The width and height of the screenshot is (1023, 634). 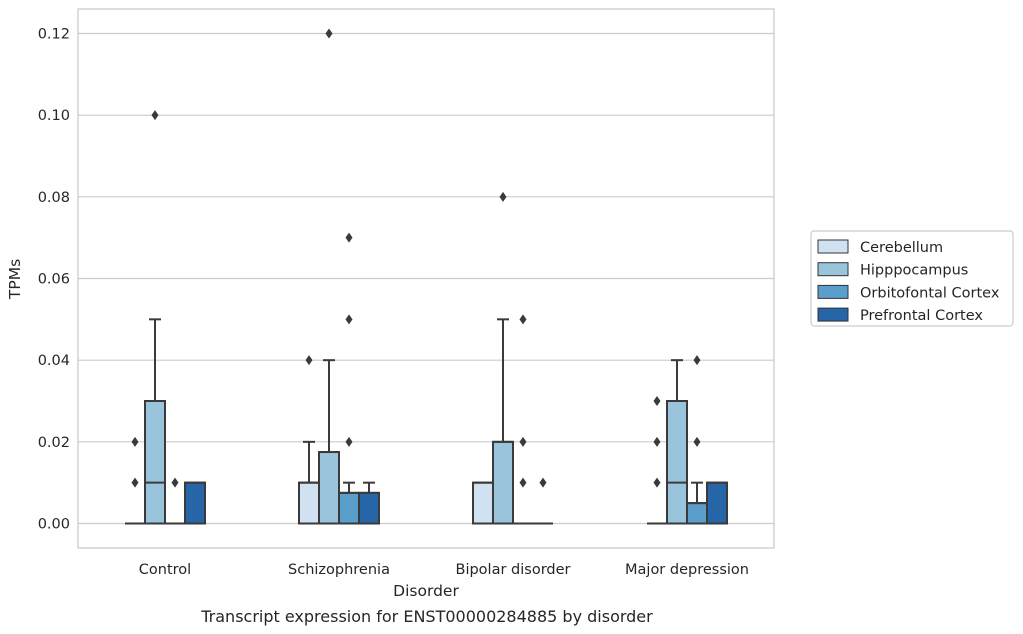 I want to click on y-tick-label: 0.12, so click(x=54, y=35).